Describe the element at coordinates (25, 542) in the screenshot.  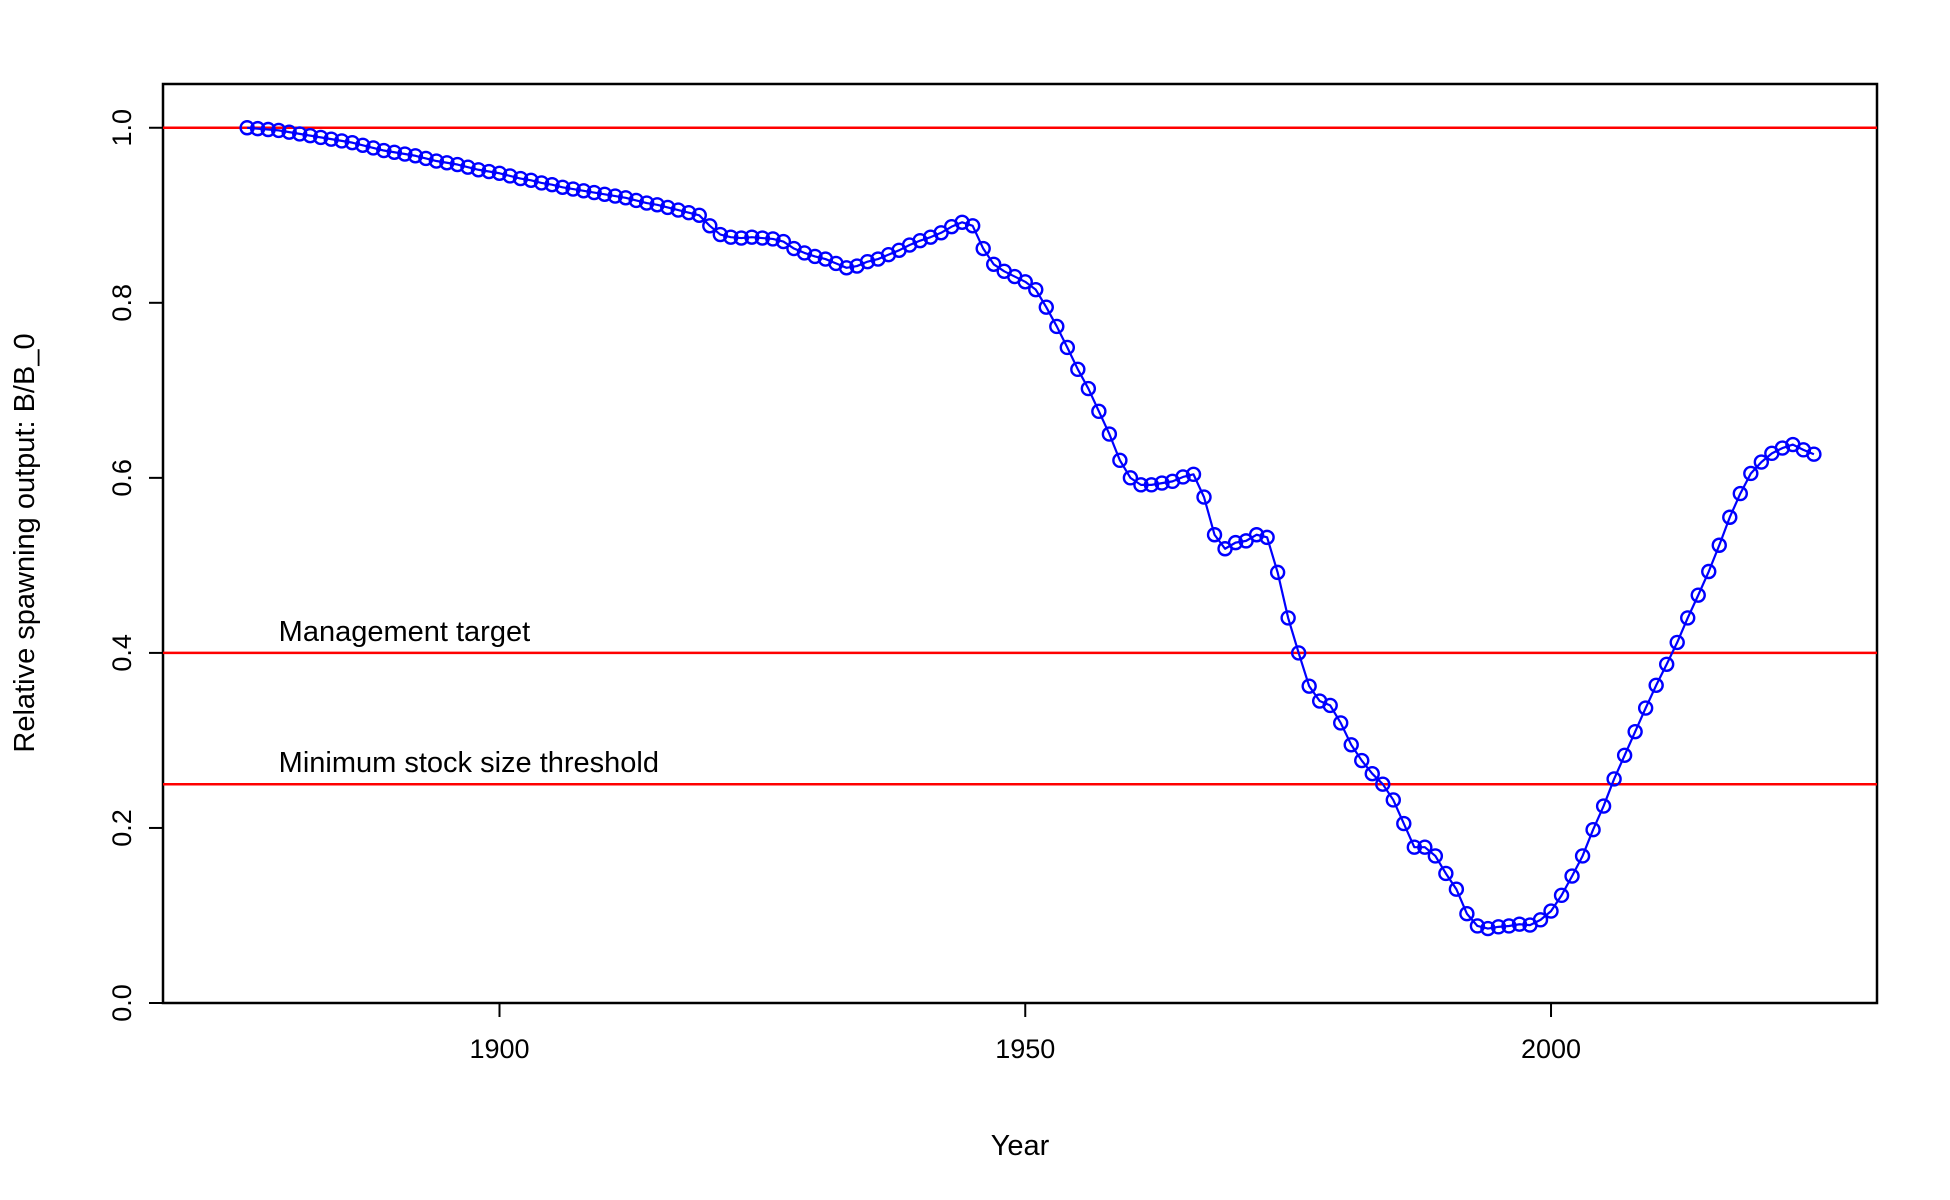
I see `y-axis-title: Relative spawning output: B/B_0` at that location.